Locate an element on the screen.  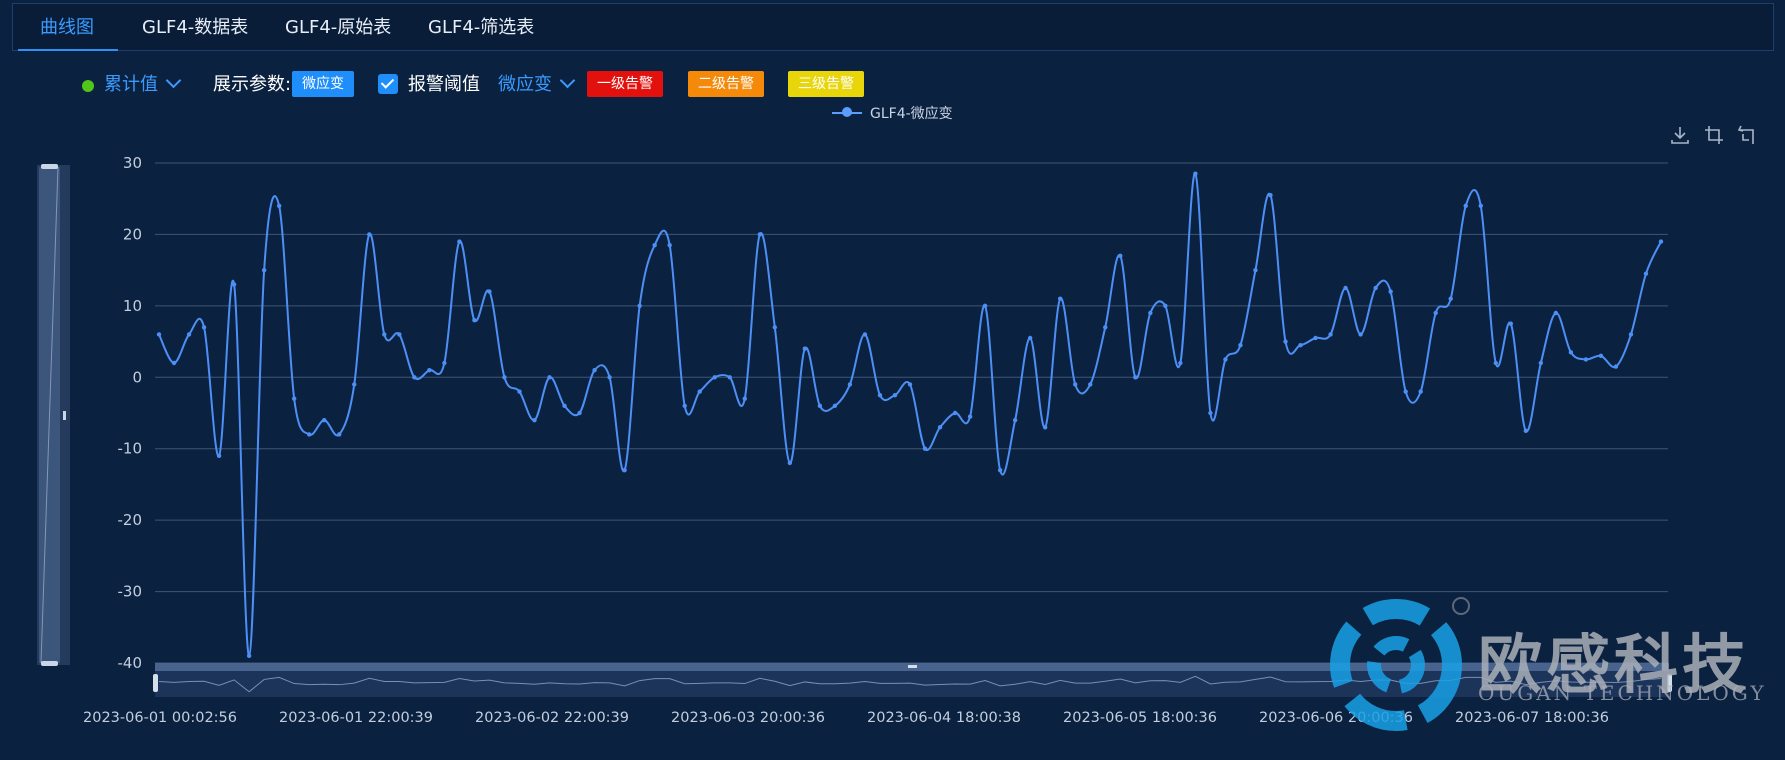
tab-curve: 曲线图 is located at coordinates (67, 27).